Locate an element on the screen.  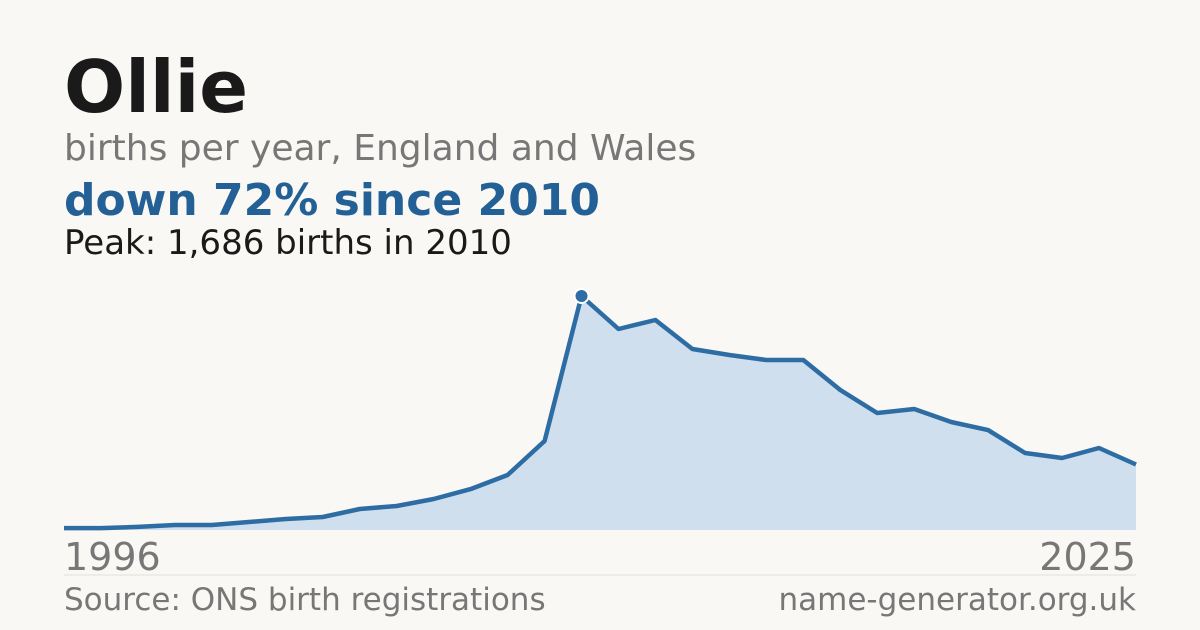
site: name-generator.org.uk is located at coordinates (958, 600).